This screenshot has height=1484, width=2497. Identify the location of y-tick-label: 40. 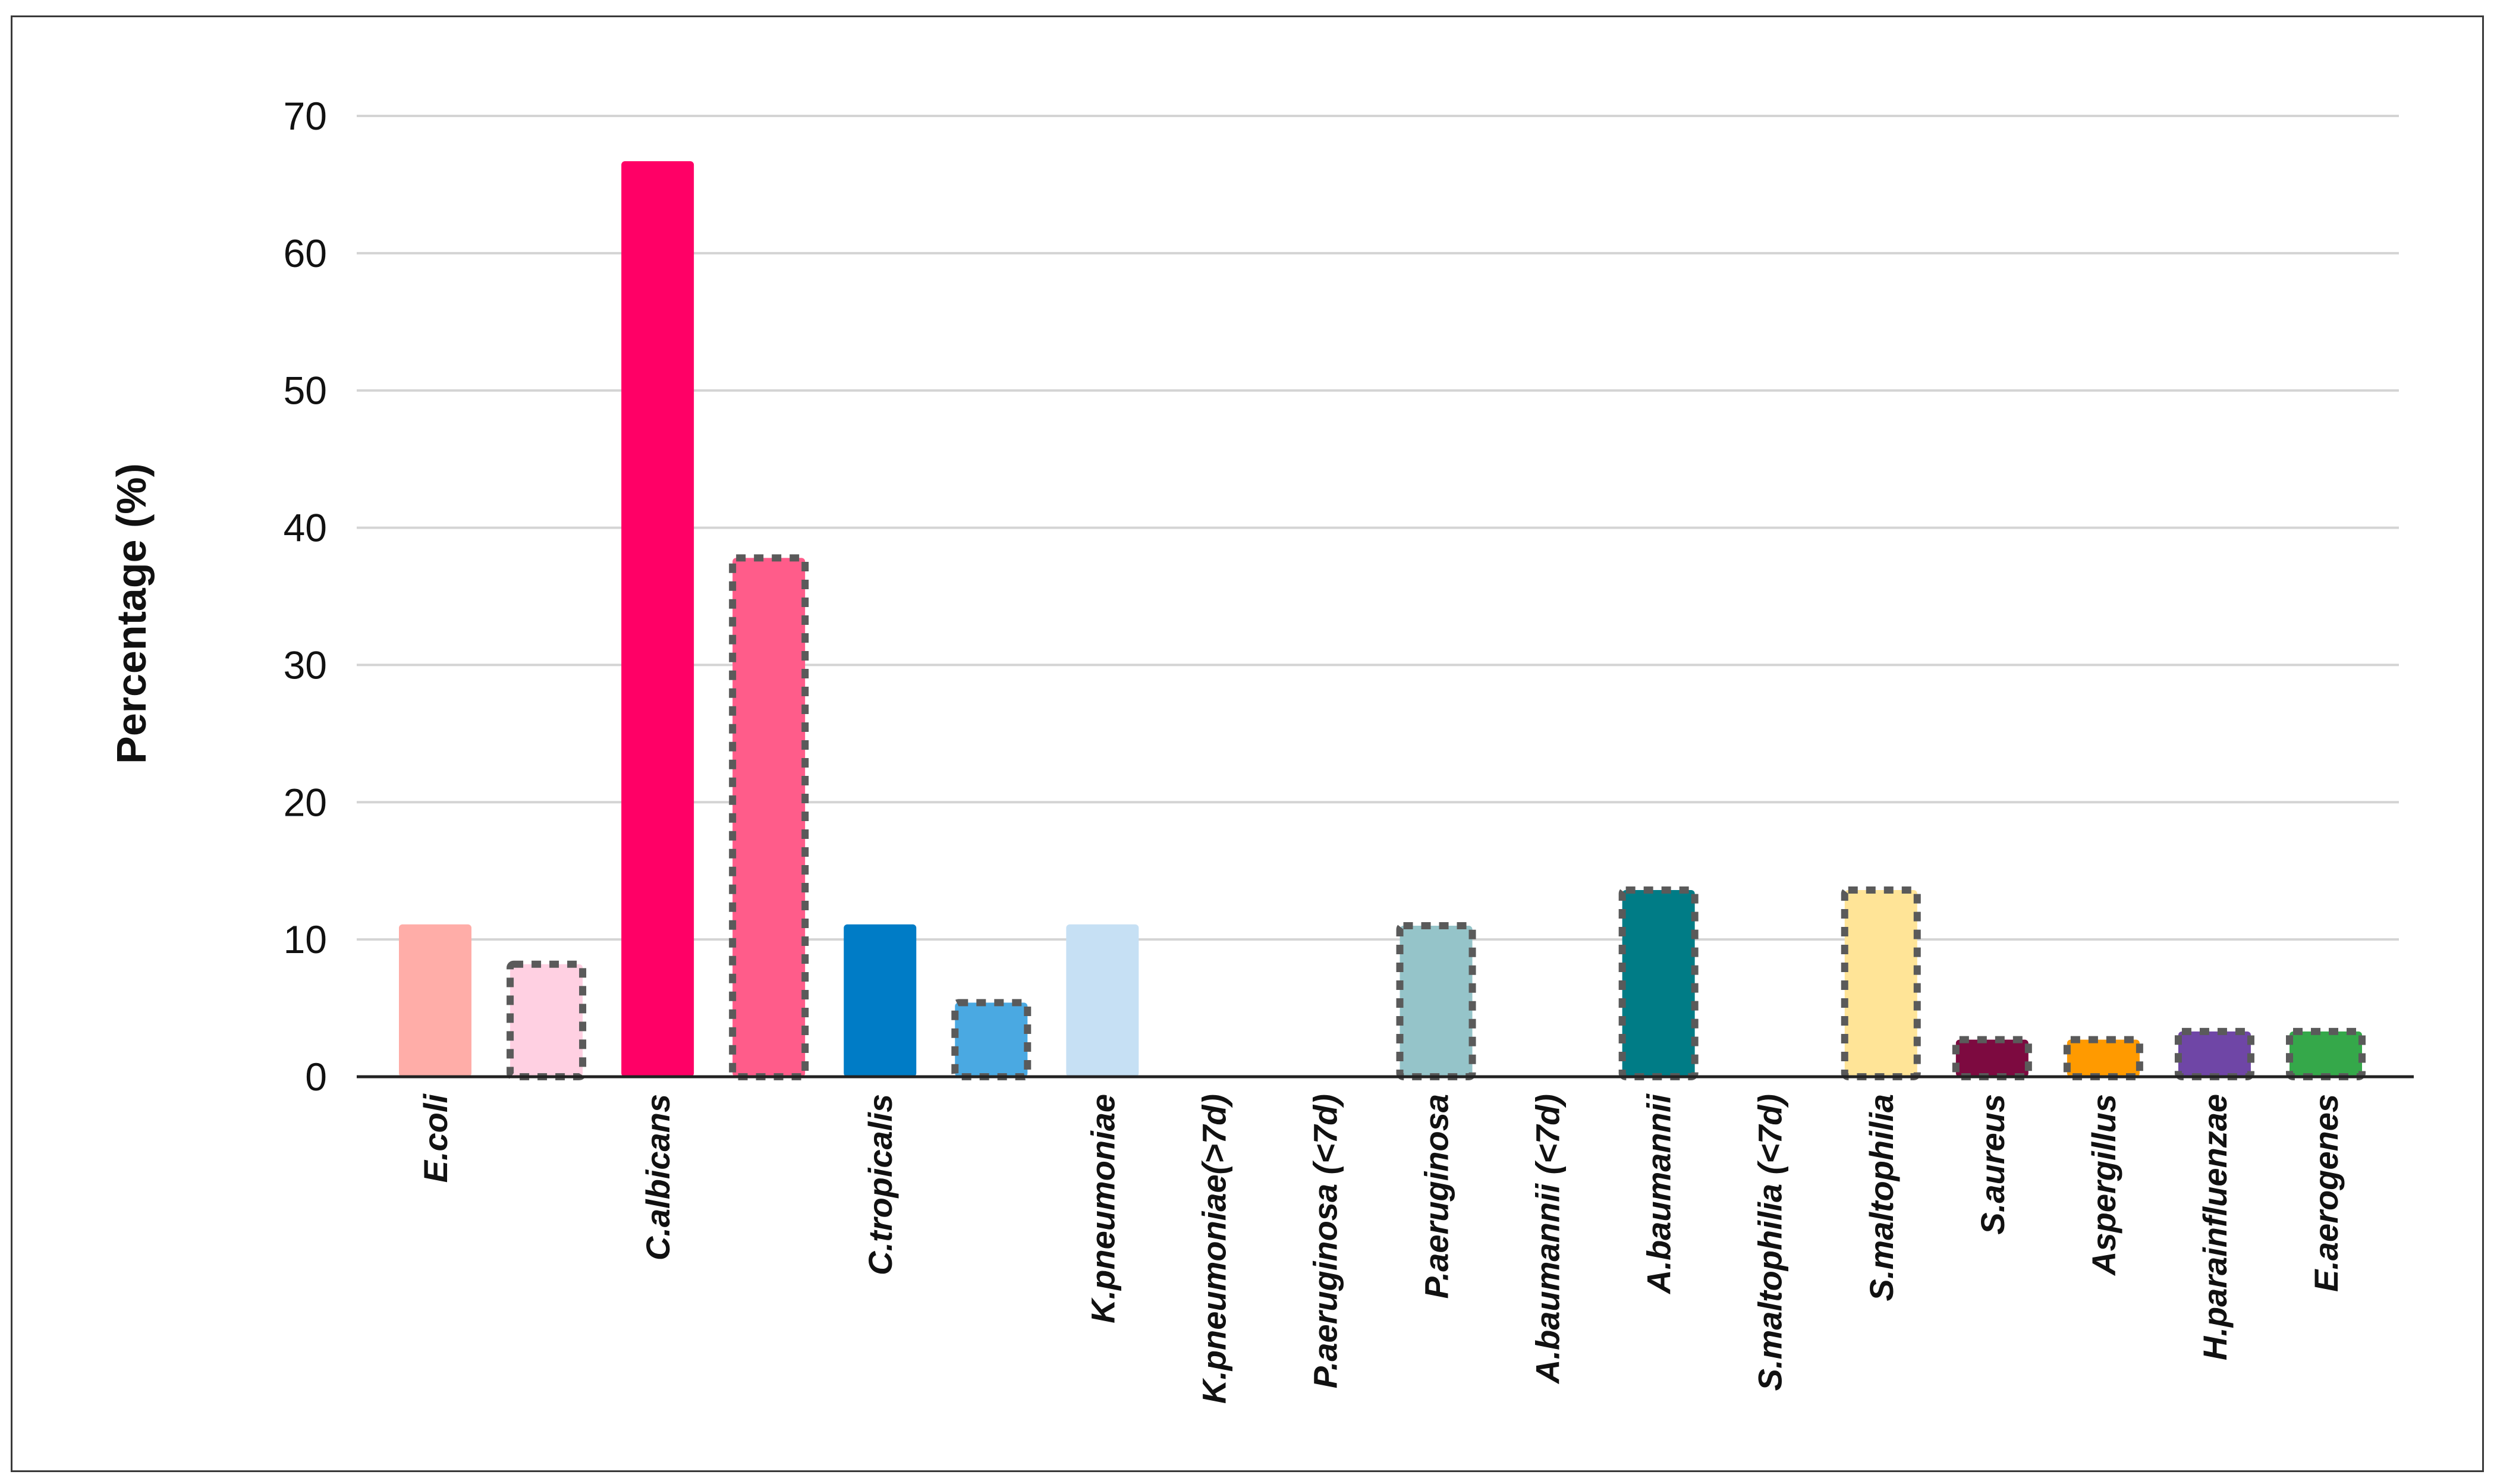
(305, 528).